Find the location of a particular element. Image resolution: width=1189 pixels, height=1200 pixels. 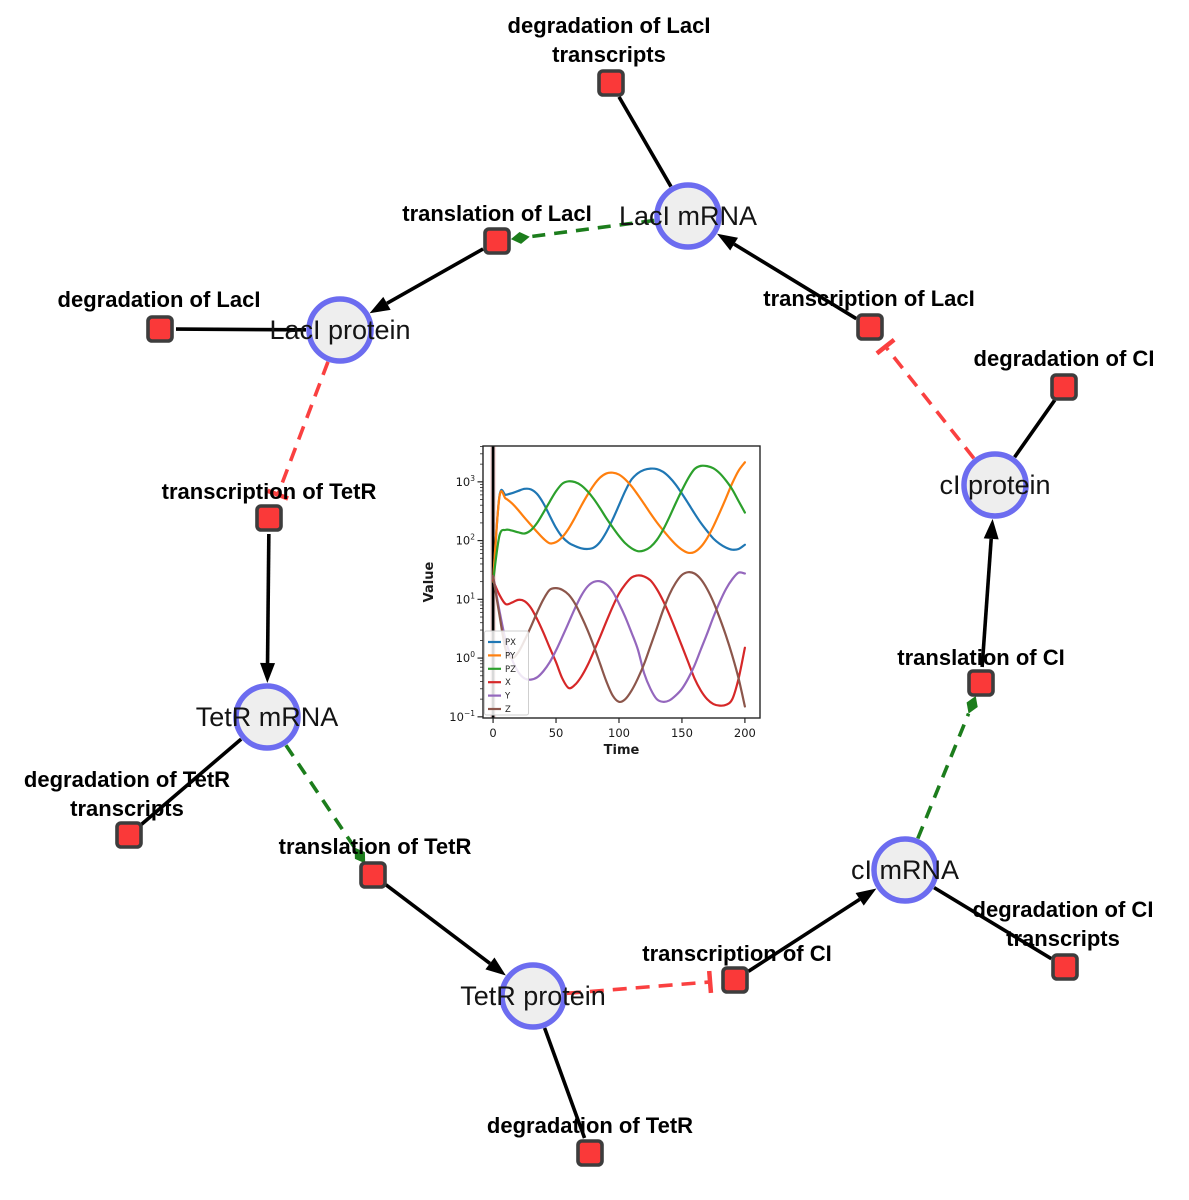

chart-series-PX is located at coordinates (618, 525).